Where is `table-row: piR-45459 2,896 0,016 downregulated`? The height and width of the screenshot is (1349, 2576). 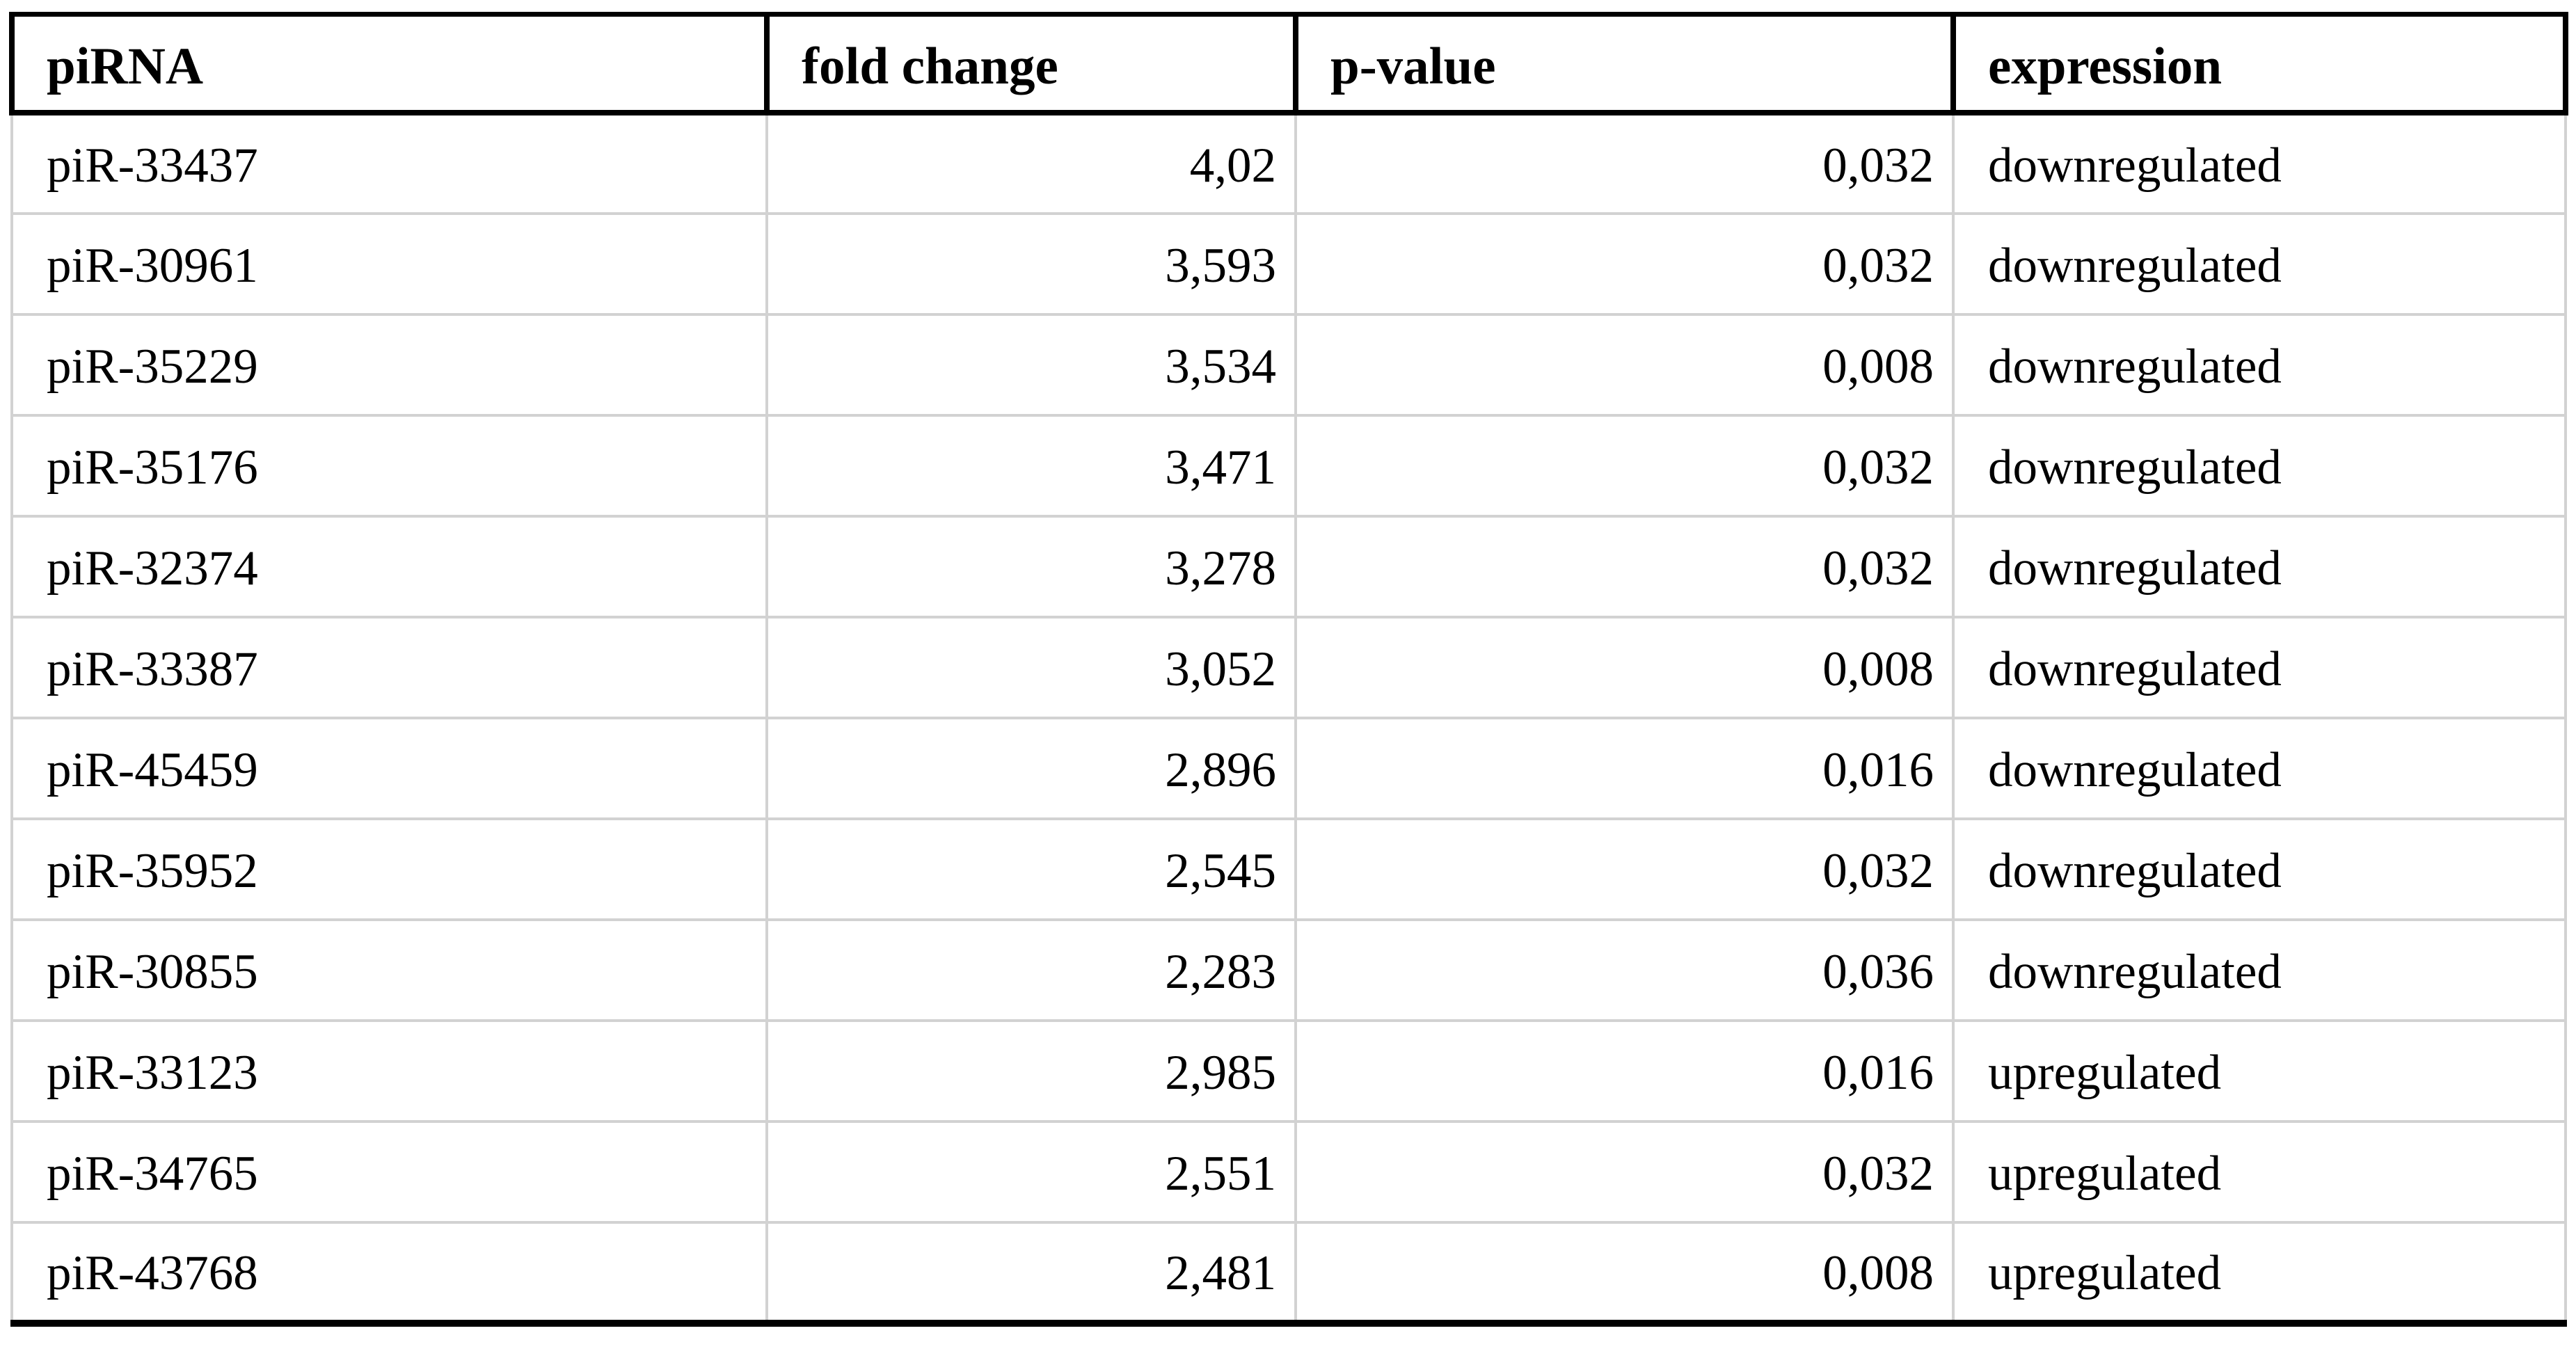
table-row: piR-45459 2,896 0,016 downregulated is located at coordinates (1288, 768).